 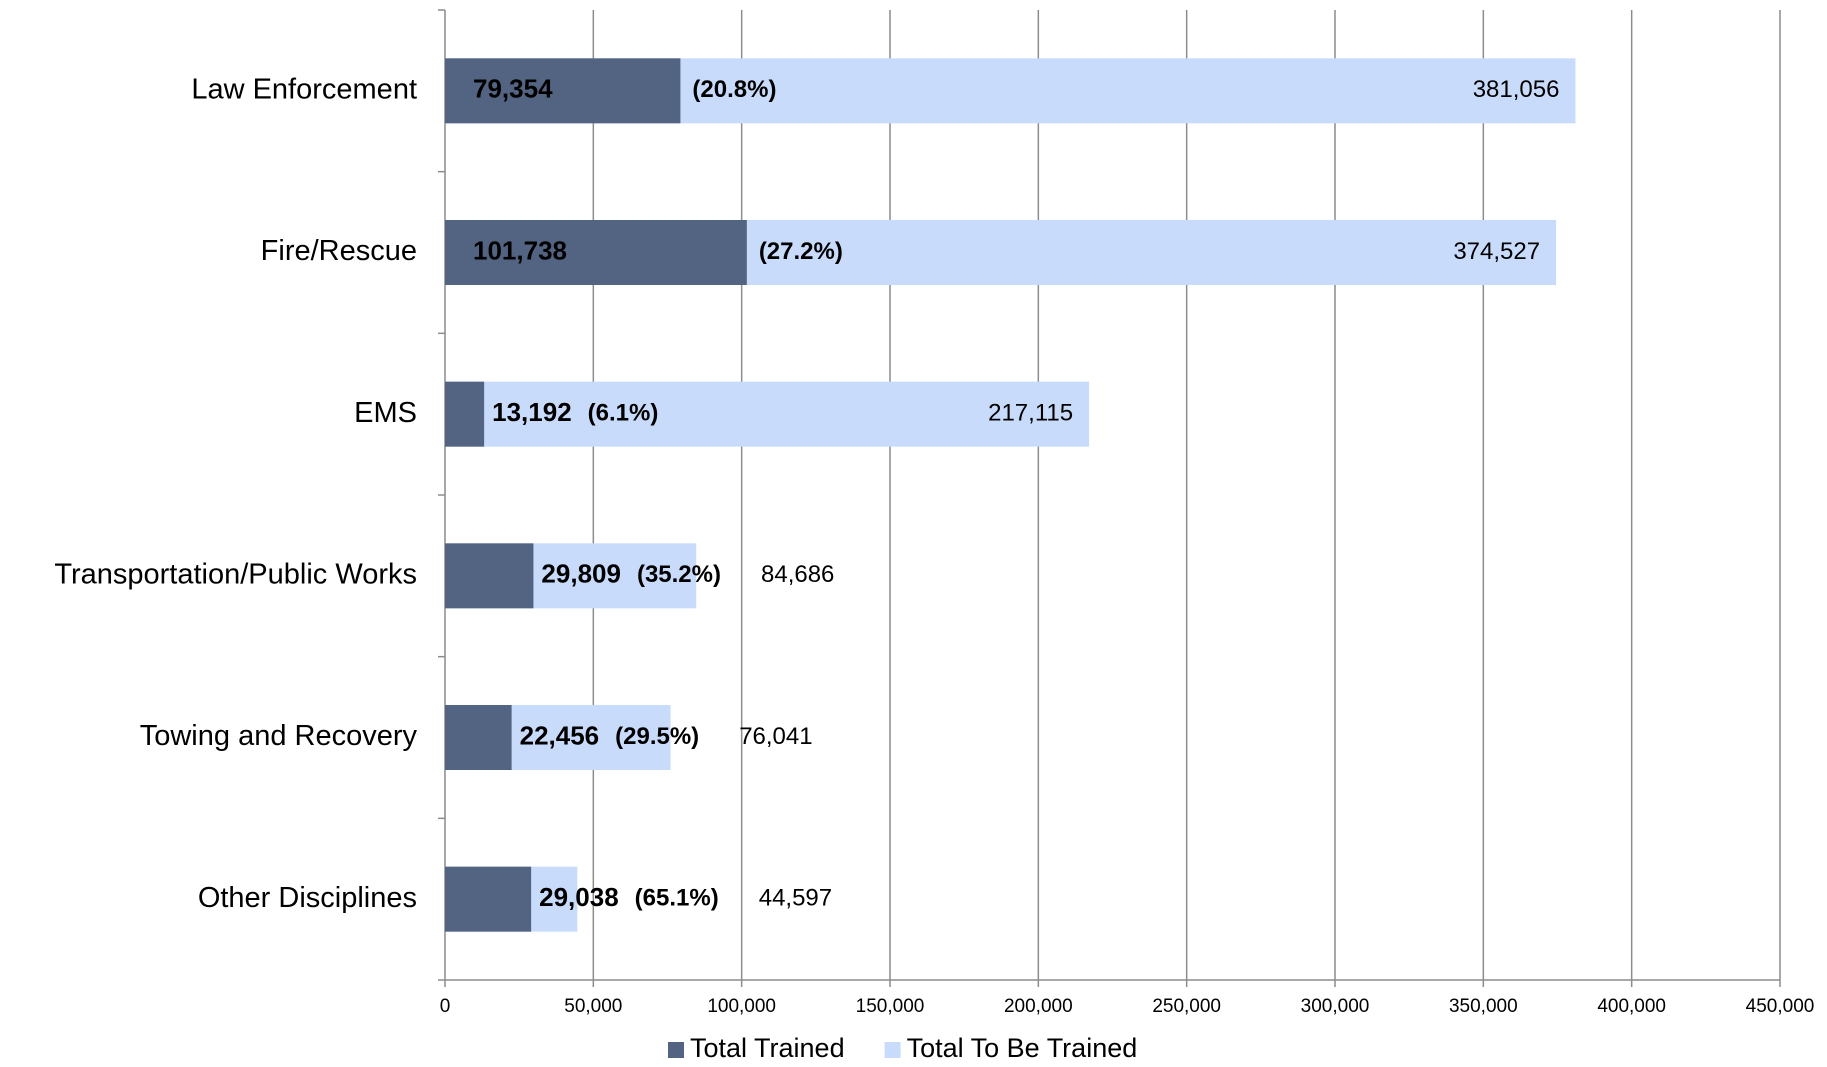 I want to click on y-tick-label: EMS, so click(x=385, y=413).